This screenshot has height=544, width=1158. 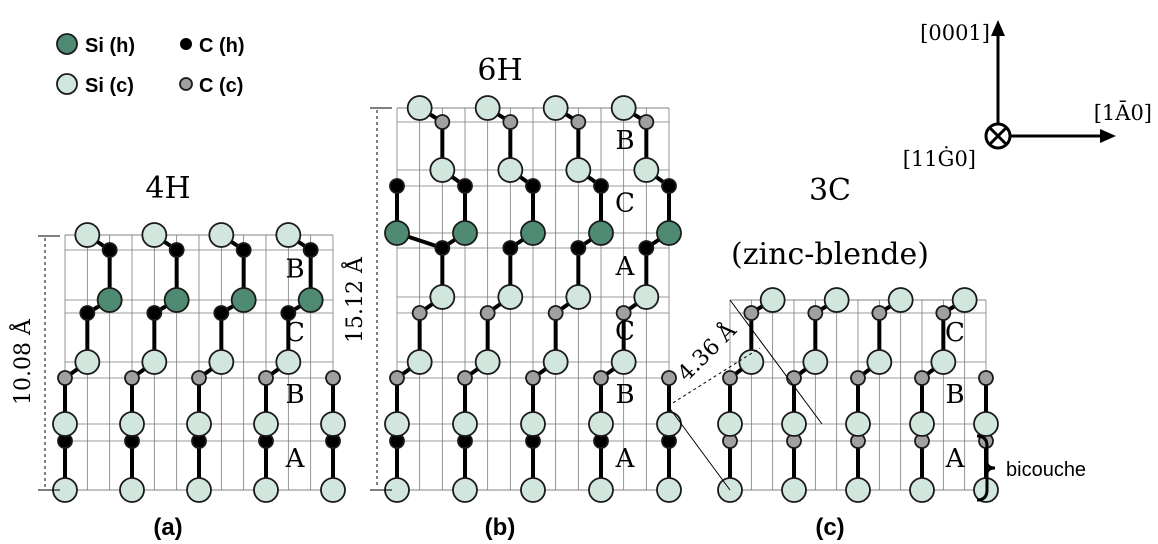 What do you see at coordinates (67, 44) in the screenshot?
I see `legend-si-h-marker` at bounding box center [67, 44].